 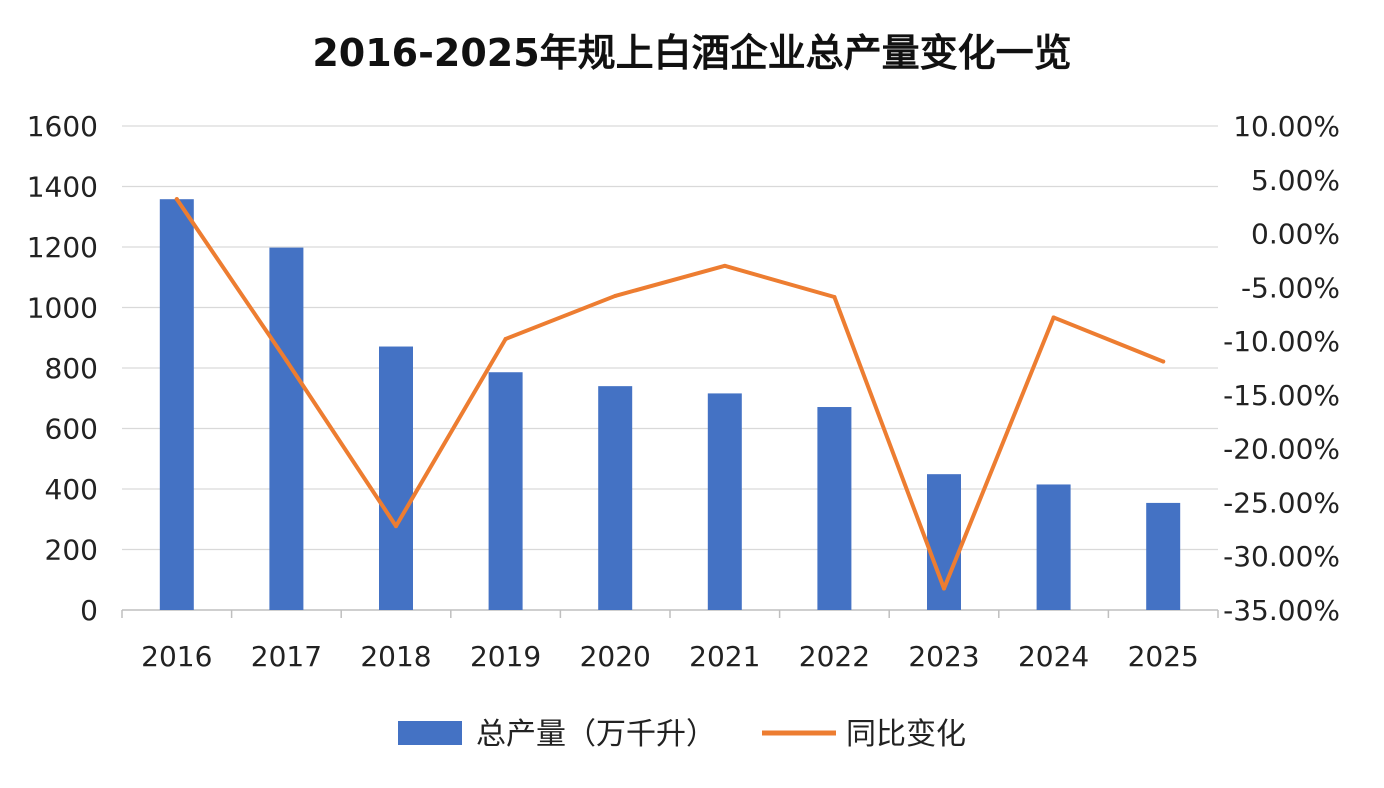 What do you see at coordinates (505, 656) in the screenshot?
I see `x-tick-label: 2019` at bounding box center [505, 656].